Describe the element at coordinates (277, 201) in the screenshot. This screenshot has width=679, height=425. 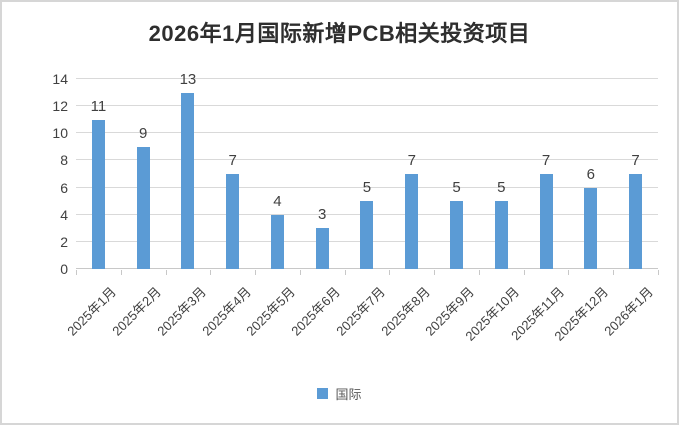
I see `bar-value-label: 4` at that location.